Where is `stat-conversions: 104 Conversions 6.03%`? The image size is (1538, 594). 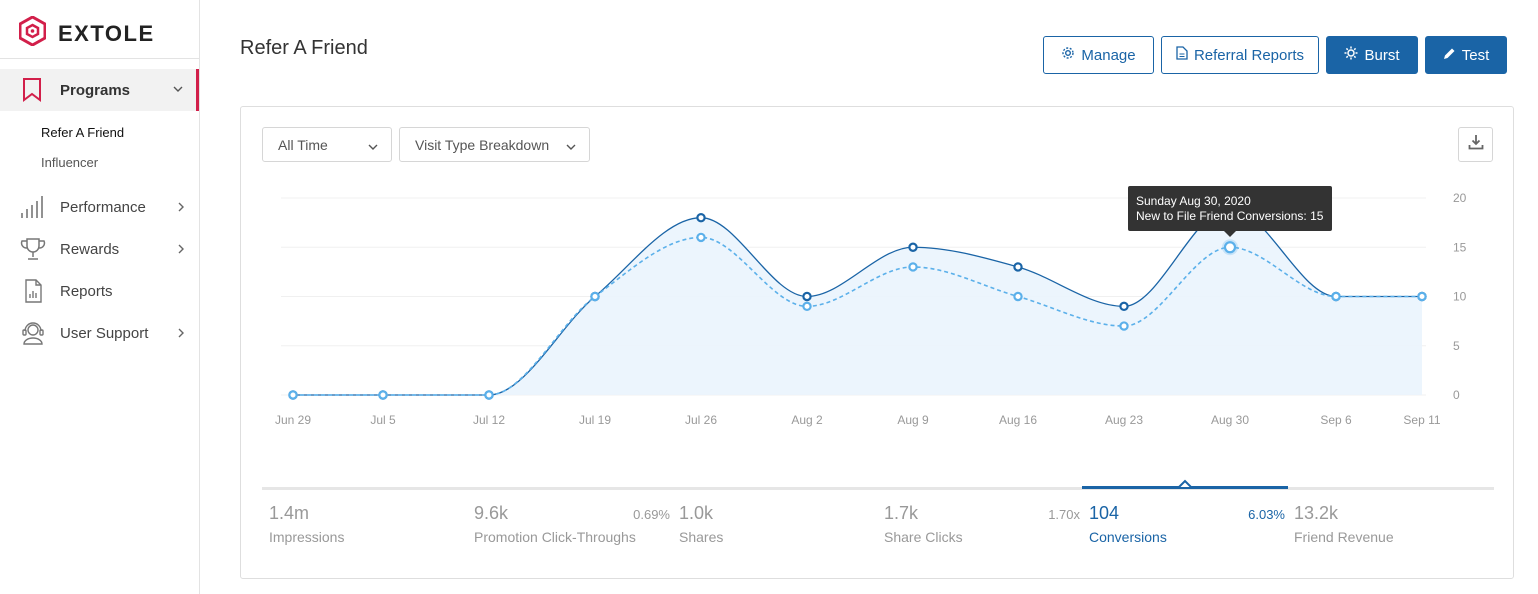 stat-conversions: 104 Conversions 6.03% is located at coordinates (1189, 524).